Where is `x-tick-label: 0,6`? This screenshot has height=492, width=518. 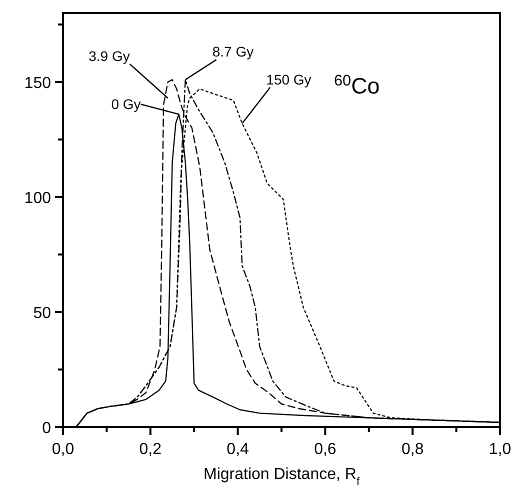 x-tick-label: 0,6 is located at coordinates (325, 449).